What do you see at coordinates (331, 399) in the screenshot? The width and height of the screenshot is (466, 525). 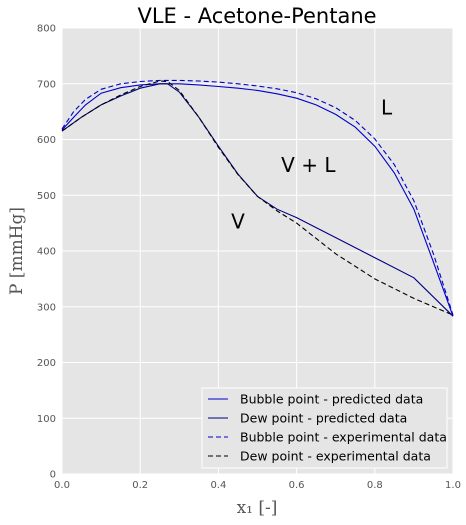 I see `legend-label: Bubble point - predicted data` at bounding box center [331, 399].